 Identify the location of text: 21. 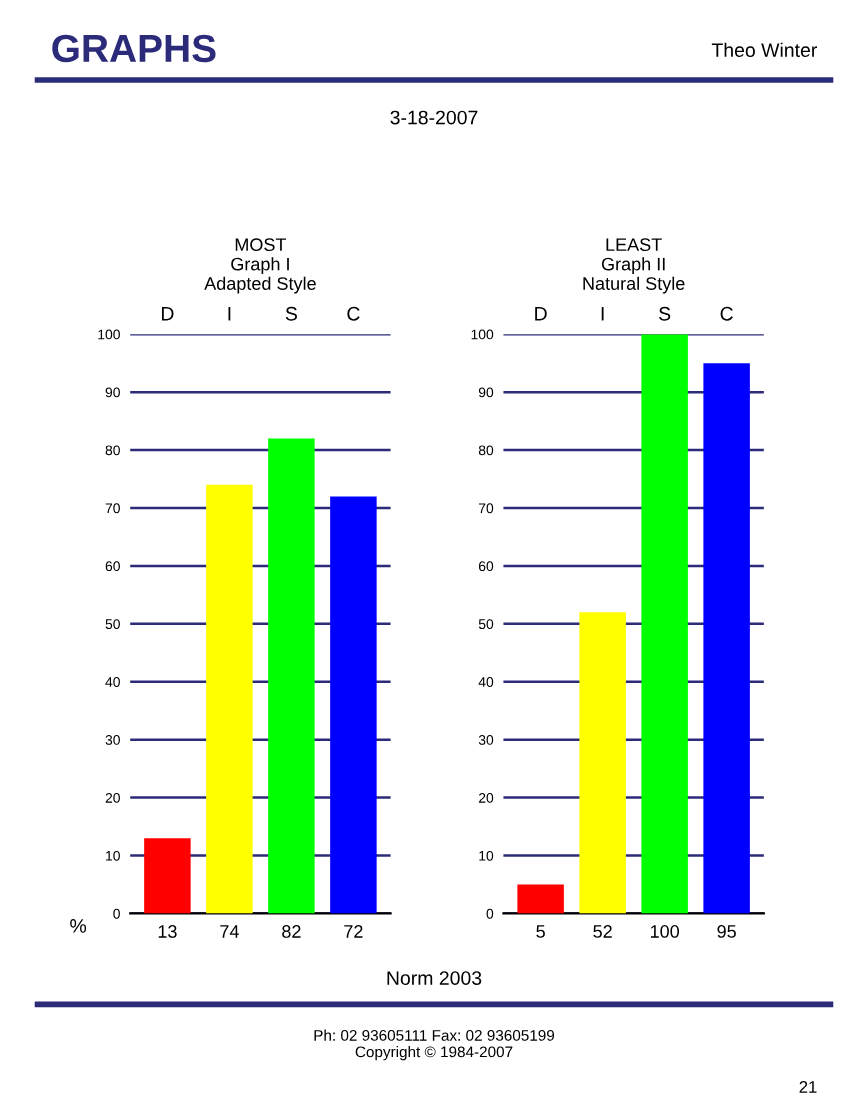
(808, 1087).